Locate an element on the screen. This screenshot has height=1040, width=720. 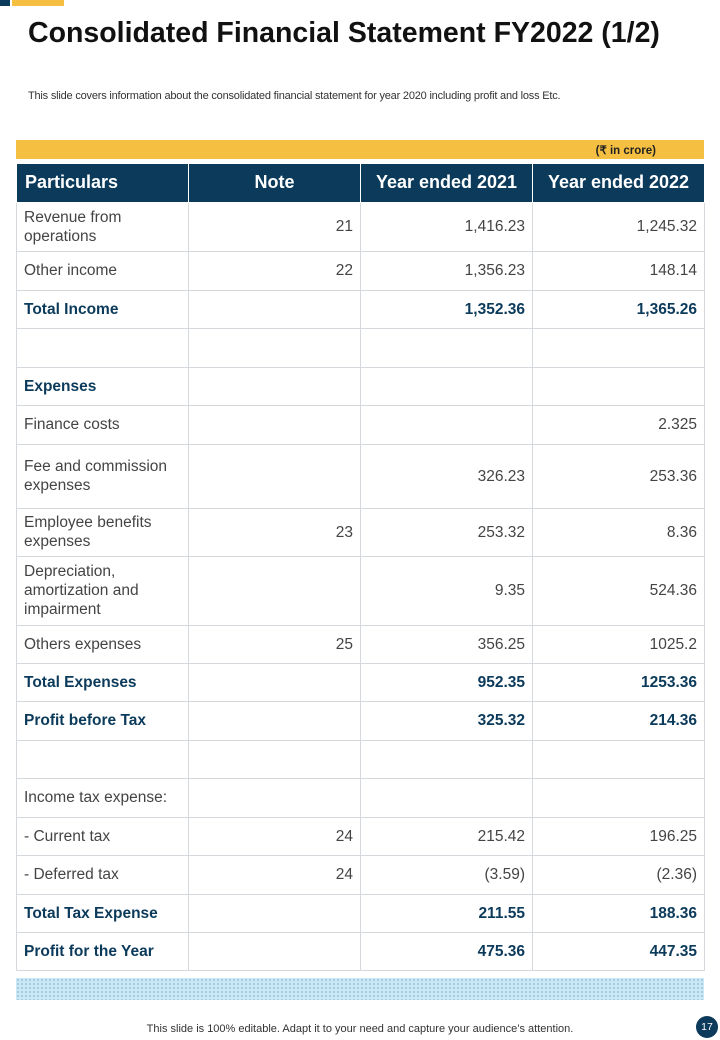
cell-year-2022: 447.35 is located at coordinates (618, 951).